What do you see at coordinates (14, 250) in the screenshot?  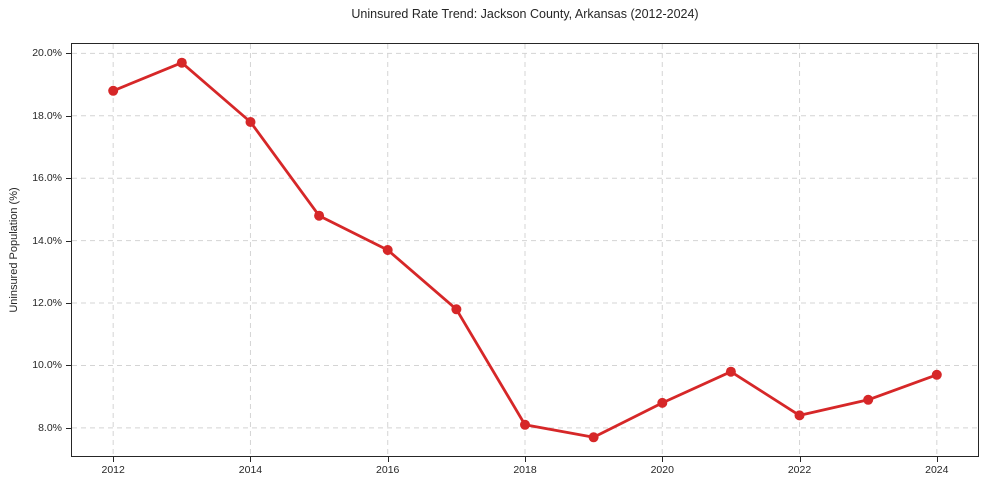 I see `y-axis-label: Uninsured Population (%)` at bounding box center [14, 250].